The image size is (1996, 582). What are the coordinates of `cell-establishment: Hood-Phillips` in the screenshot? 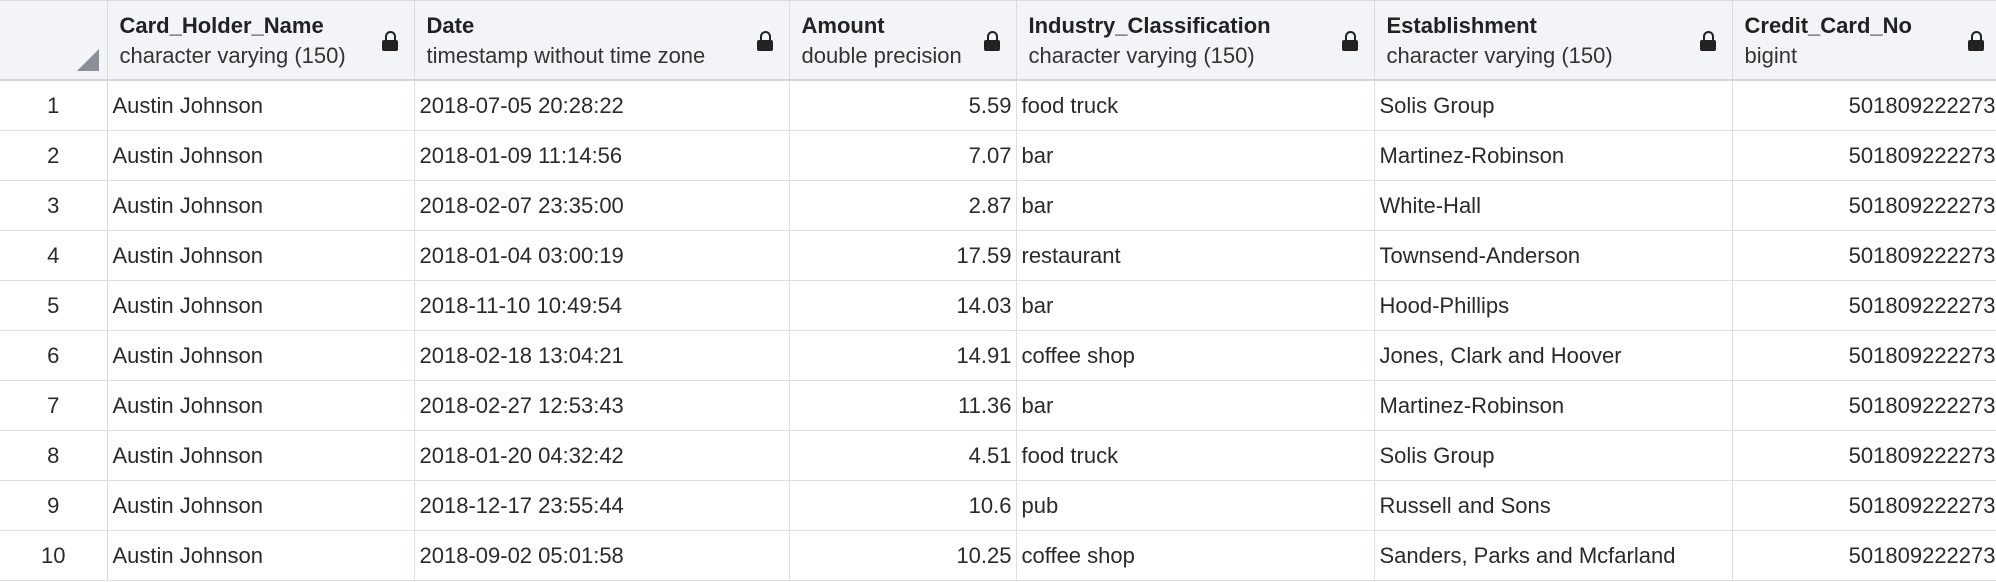 It's located at (1553, 305).